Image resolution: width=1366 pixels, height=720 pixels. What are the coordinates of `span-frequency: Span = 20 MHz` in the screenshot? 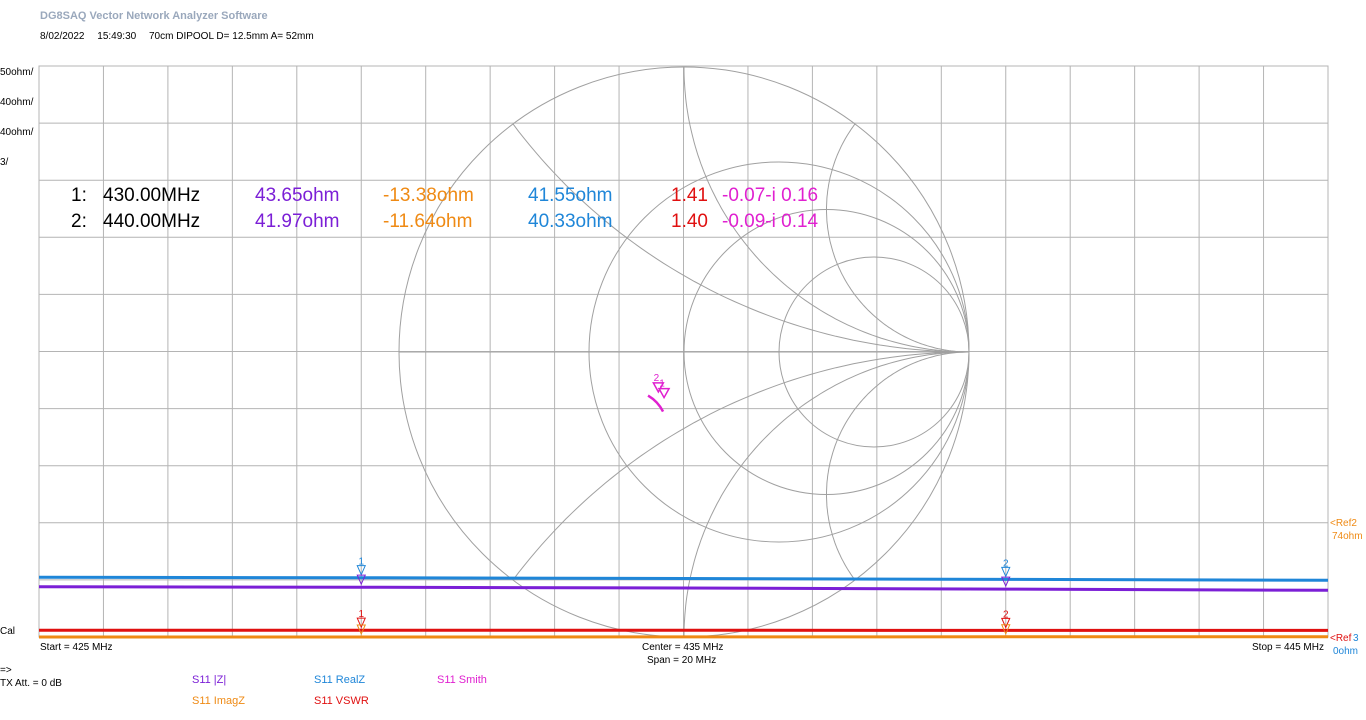 It's located at (682, 660).